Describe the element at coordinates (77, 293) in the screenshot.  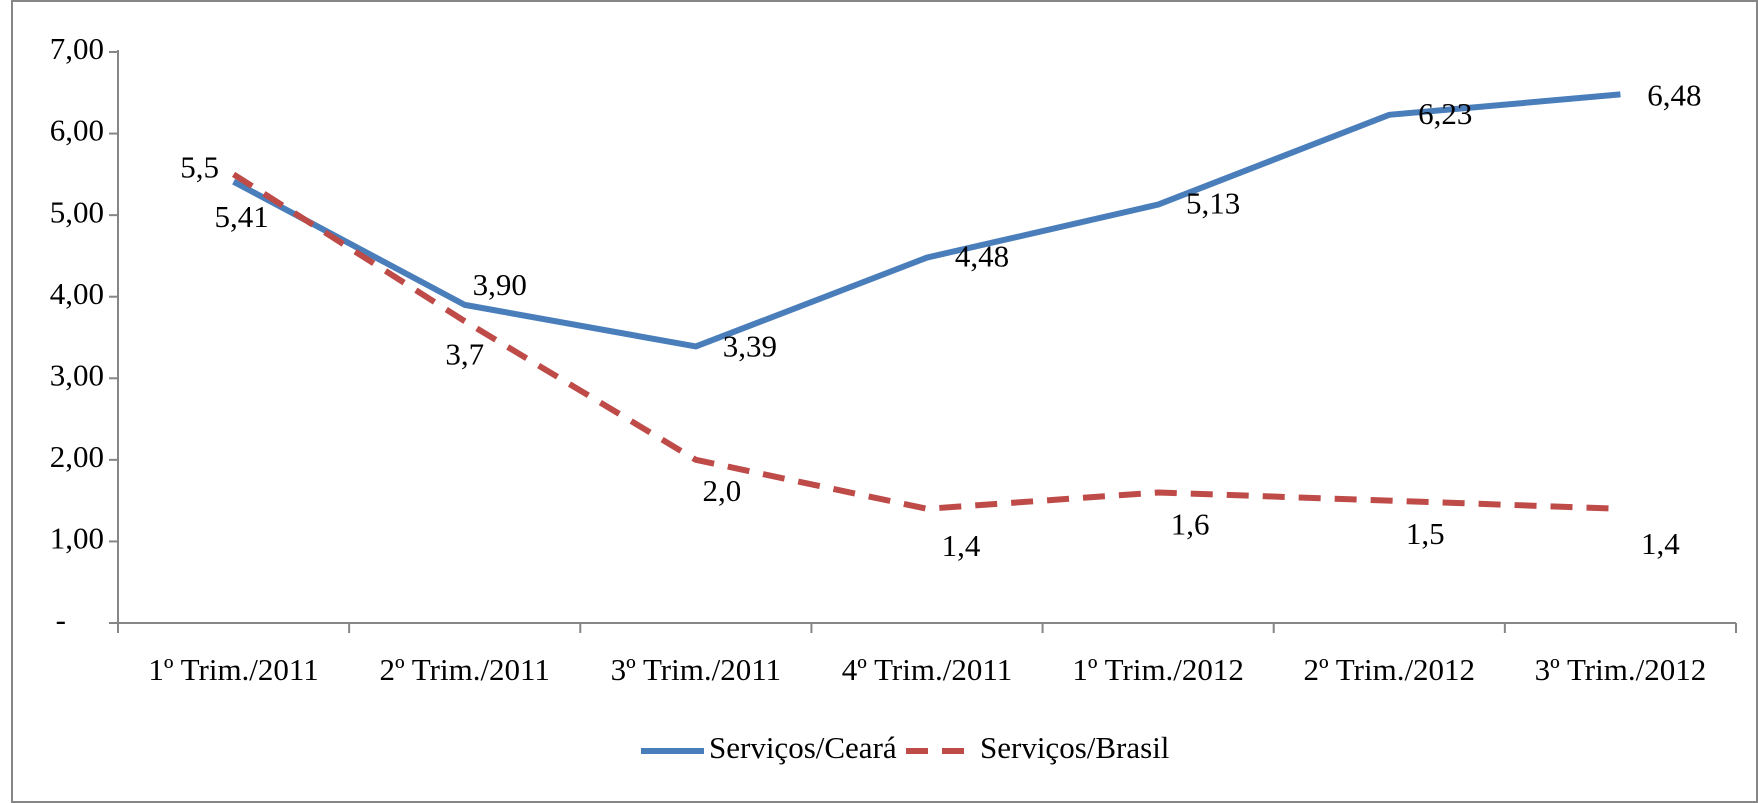
I see `y-tick-label: 4,00` at that location.